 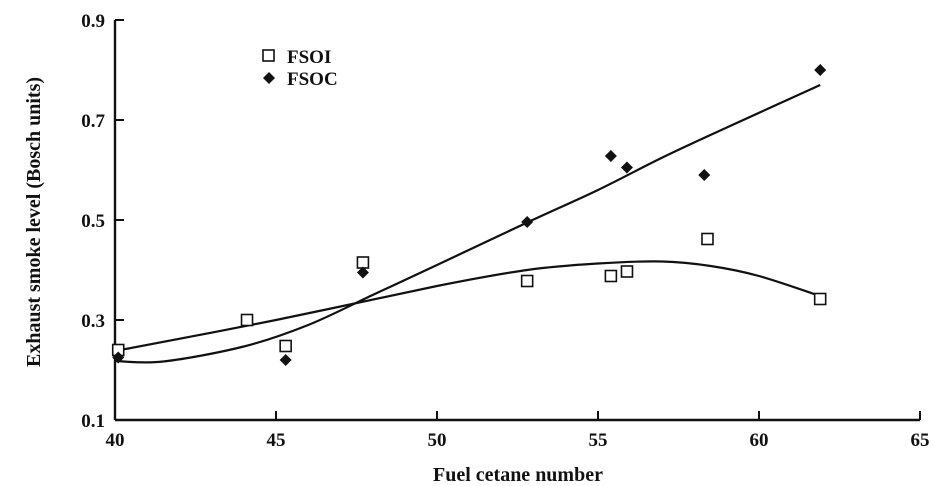 I want to click on x-tick-label: 40, so click(x=115, y=440).